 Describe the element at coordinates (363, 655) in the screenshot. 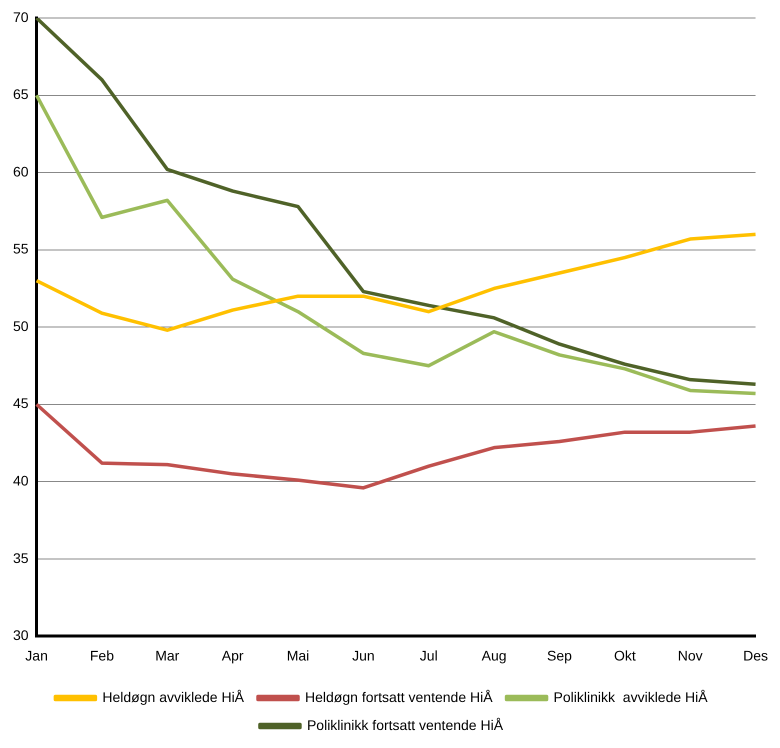

I see `x-tick-label: Jun` at that location.